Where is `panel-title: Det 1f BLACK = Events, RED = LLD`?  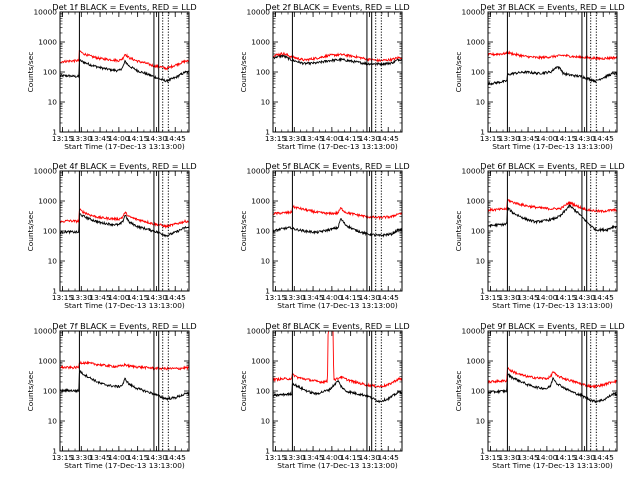 panel-title: Det 1f BLACK = Events, RED = LLD is located at coordinates (124, 7).